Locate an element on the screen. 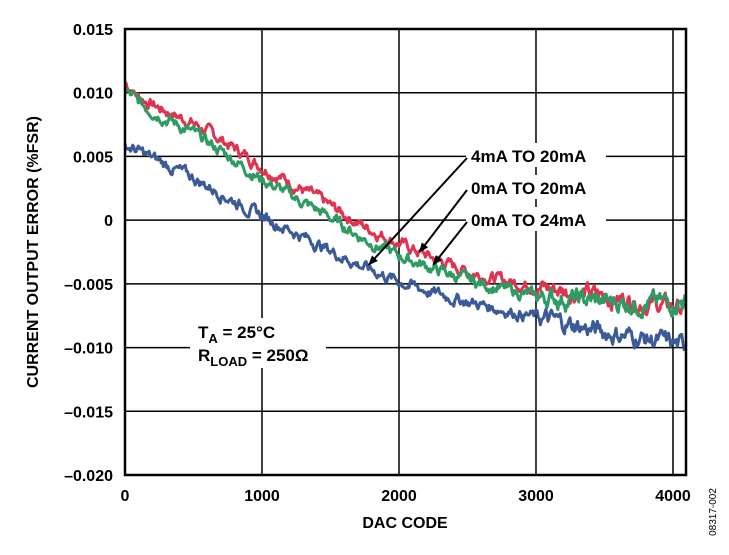 The width and height of the screenshot is (729, 555). annotation-label: 0mA TO 20mA is located at coordinates (528, 188).